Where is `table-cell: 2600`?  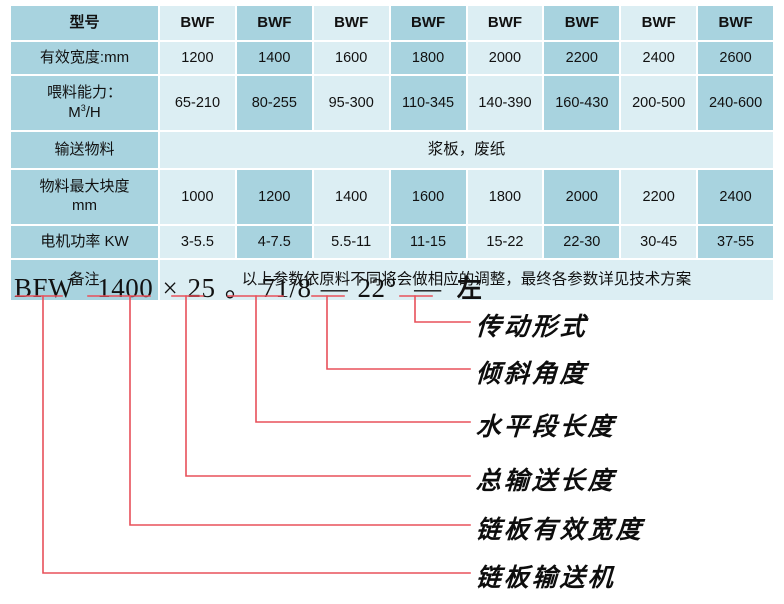
table-cell: 2600 is located at coordinates (735, 58).